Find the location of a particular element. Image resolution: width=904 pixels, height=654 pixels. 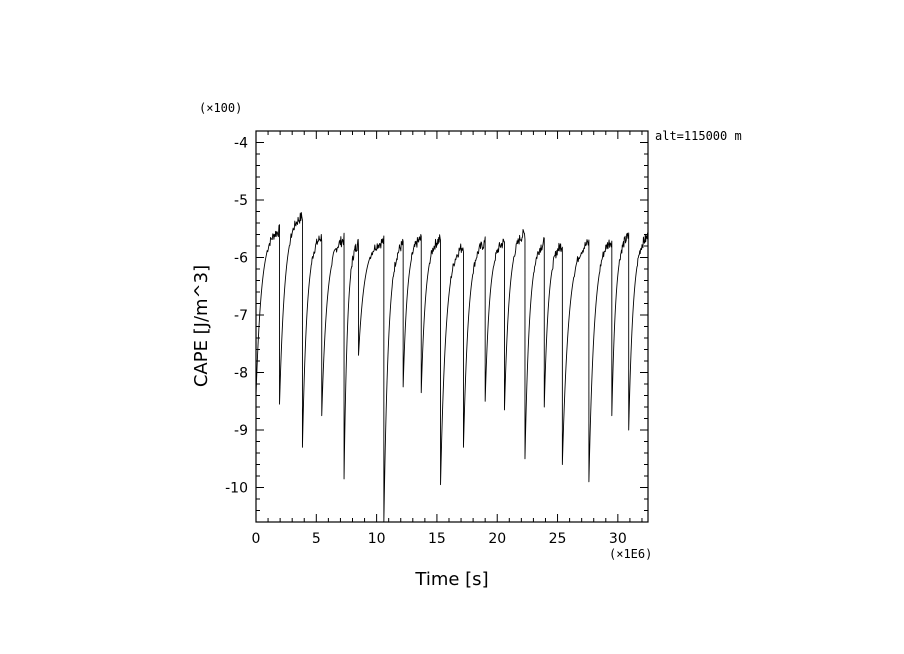

x-axis-title: Time [s] is located at coordinates (451, 579).